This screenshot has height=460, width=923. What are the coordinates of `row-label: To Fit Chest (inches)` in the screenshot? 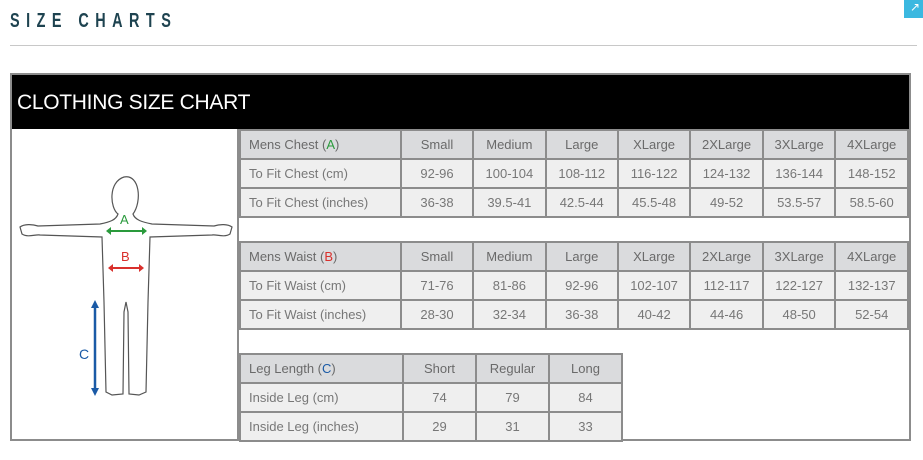 It's located at (320, 202).